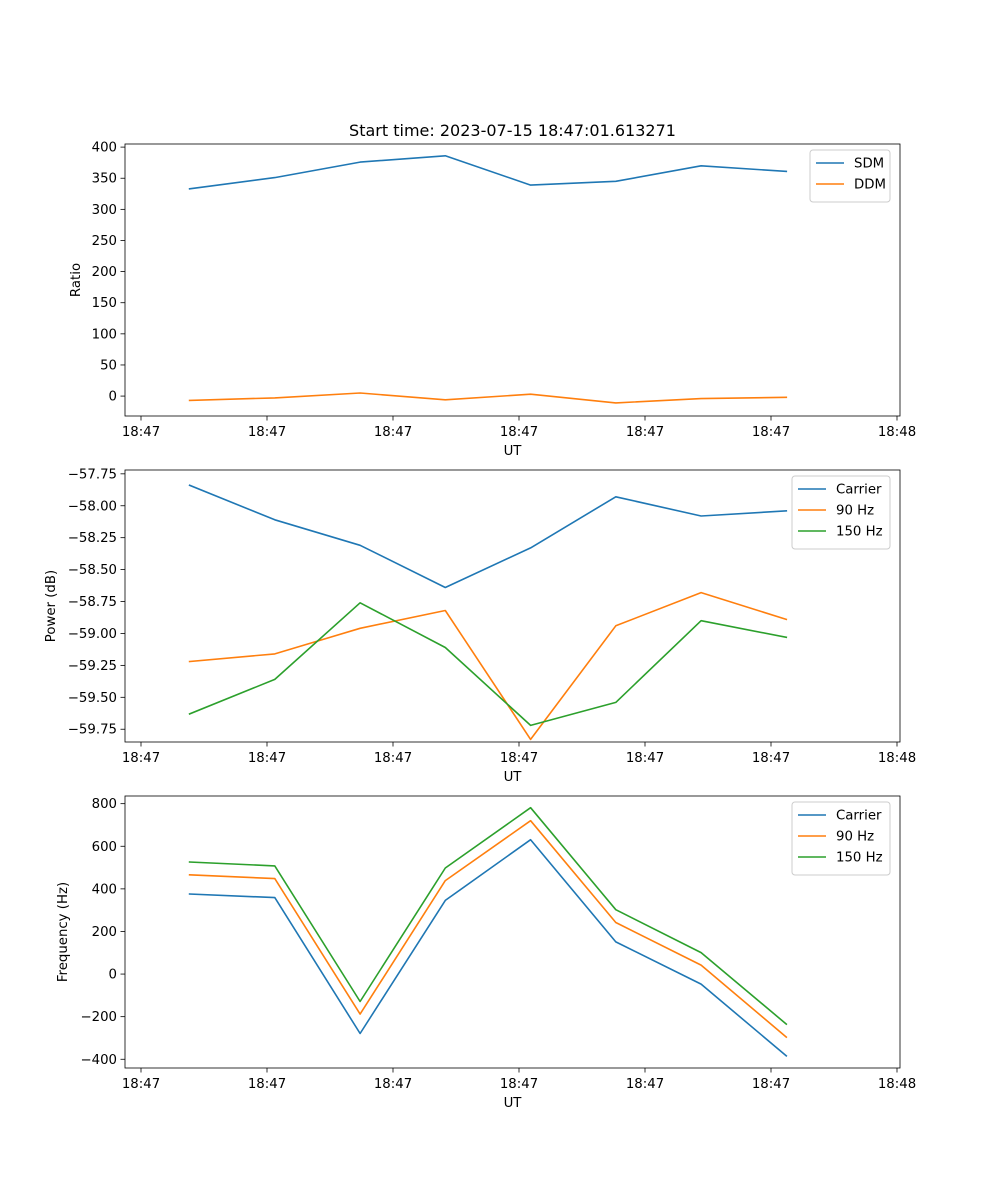 The height and width of the screenshot is (1200, 1000). Describe the element at coordinates (104, 210) in the screenshot. I see `y-tick-label: 300` at that location.